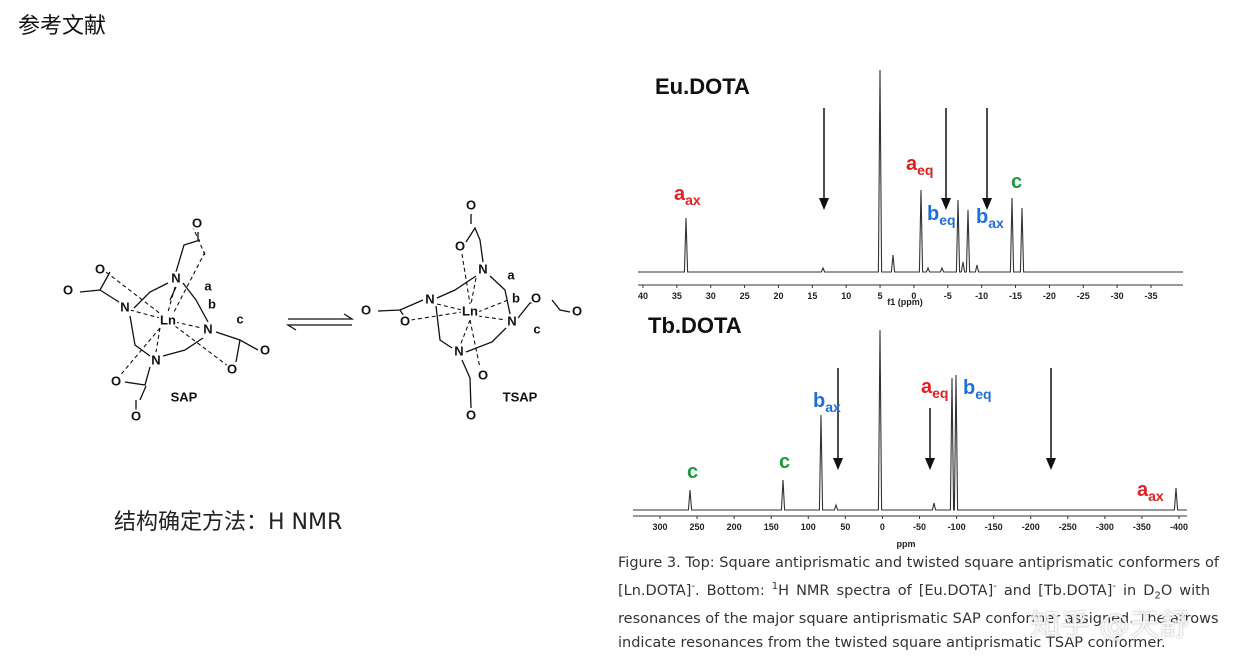 Image resolution: width=1251 pixels, height=671 pixels. I want to click on tick-label: 20, so click(778, 296).